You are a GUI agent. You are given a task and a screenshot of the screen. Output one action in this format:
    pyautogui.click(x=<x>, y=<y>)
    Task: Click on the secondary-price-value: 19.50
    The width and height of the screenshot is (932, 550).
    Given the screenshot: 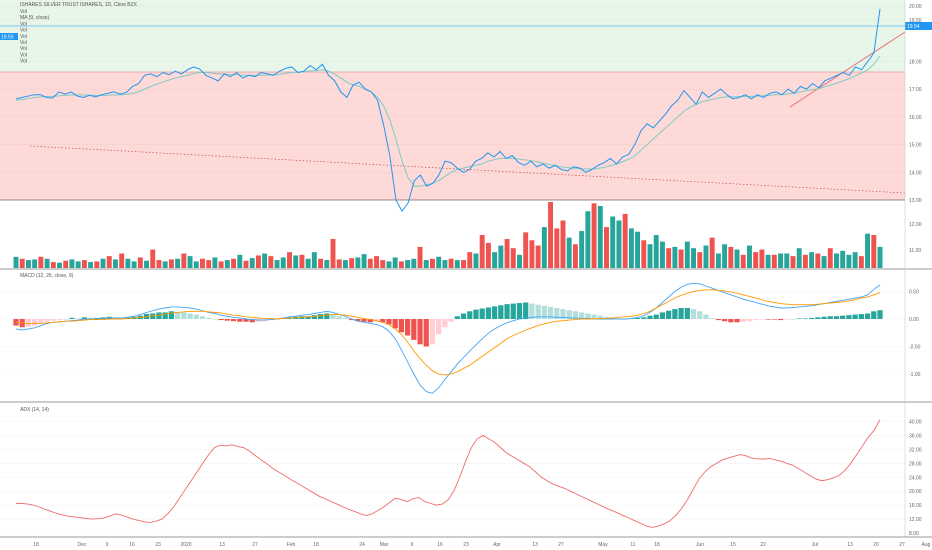 What is the action you would take?
    pyautogui.click(x=7, y=38)
    